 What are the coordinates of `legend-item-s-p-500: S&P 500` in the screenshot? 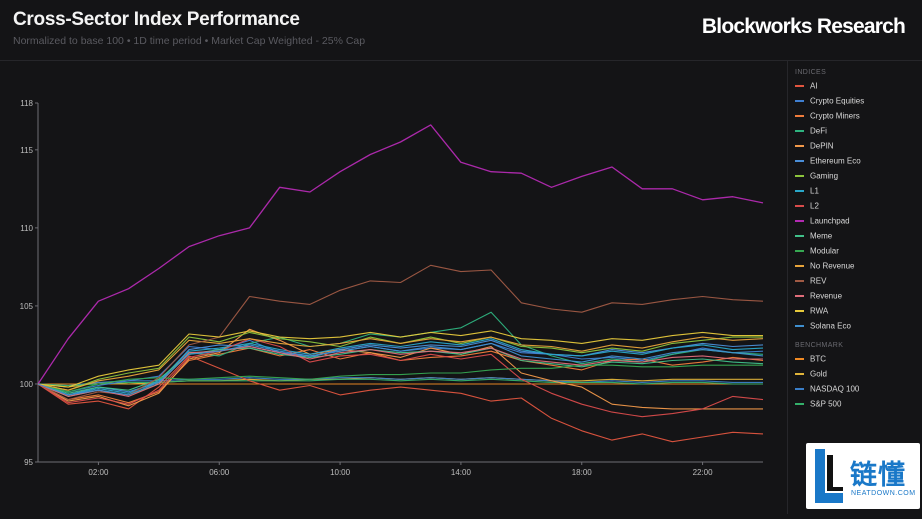 It's located at (818, 405).